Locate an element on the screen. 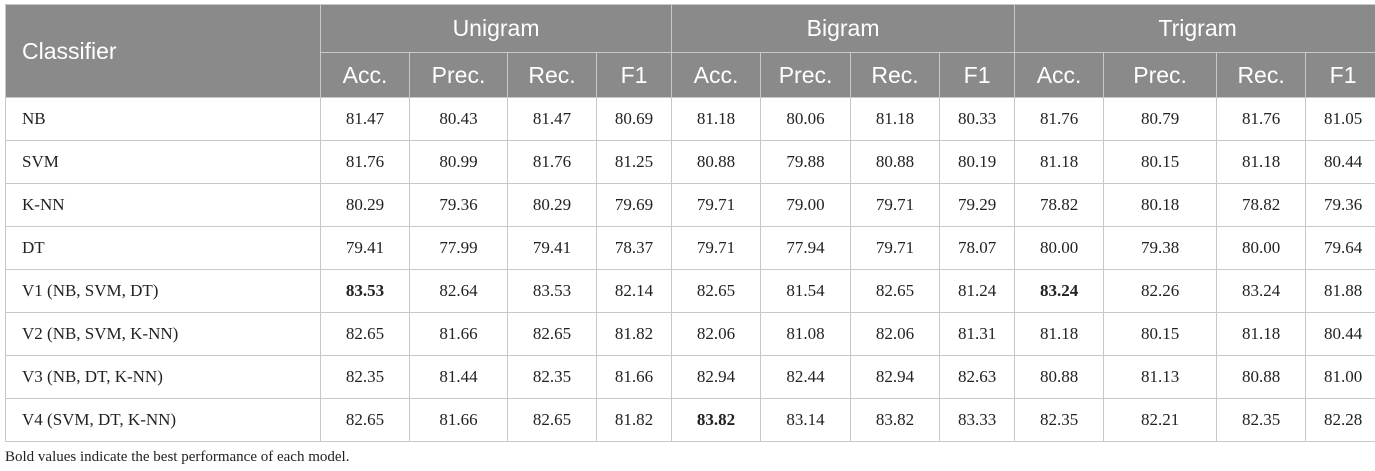  table-cell: 78.07 is located at coordinates (977, 248).